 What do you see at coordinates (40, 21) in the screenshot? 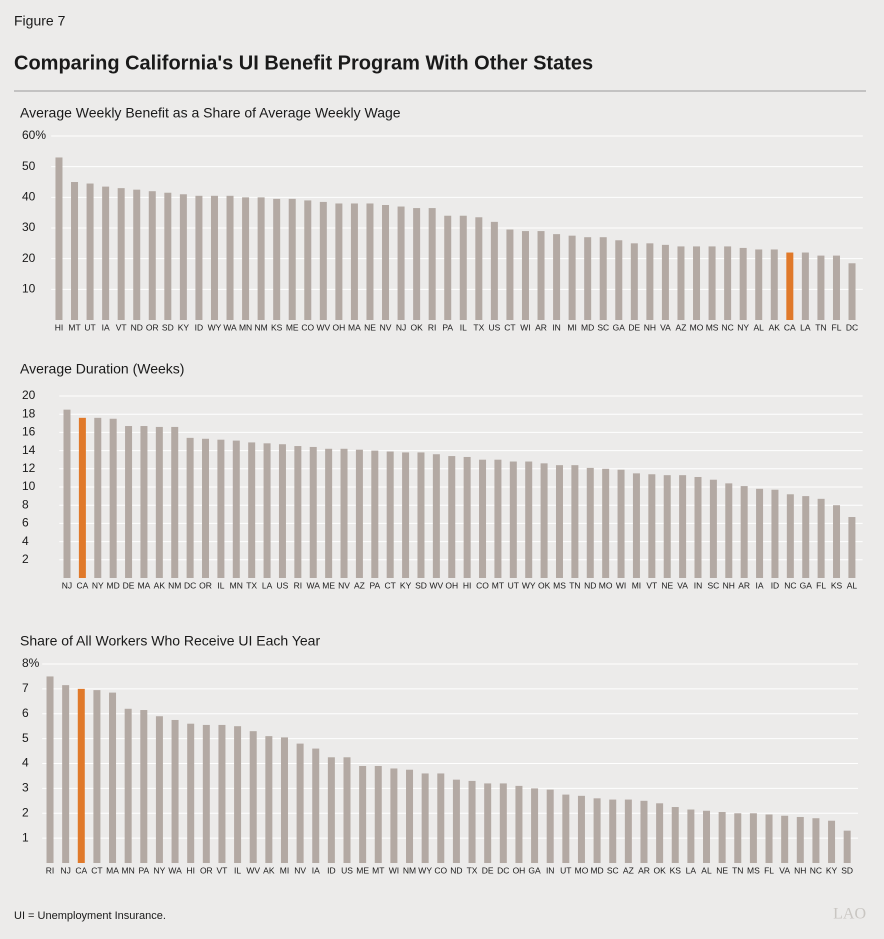
I see `figure-label: Figure 7` at bounding box center [40, 21].